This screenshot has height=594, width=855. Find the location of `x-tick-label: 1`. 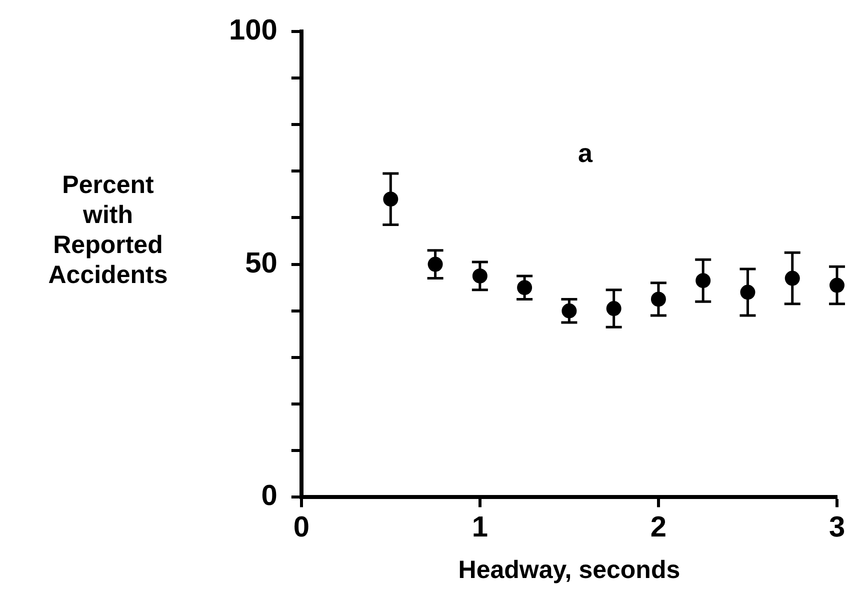

x-tick-label: 1 is located at coordinates (480, 528).